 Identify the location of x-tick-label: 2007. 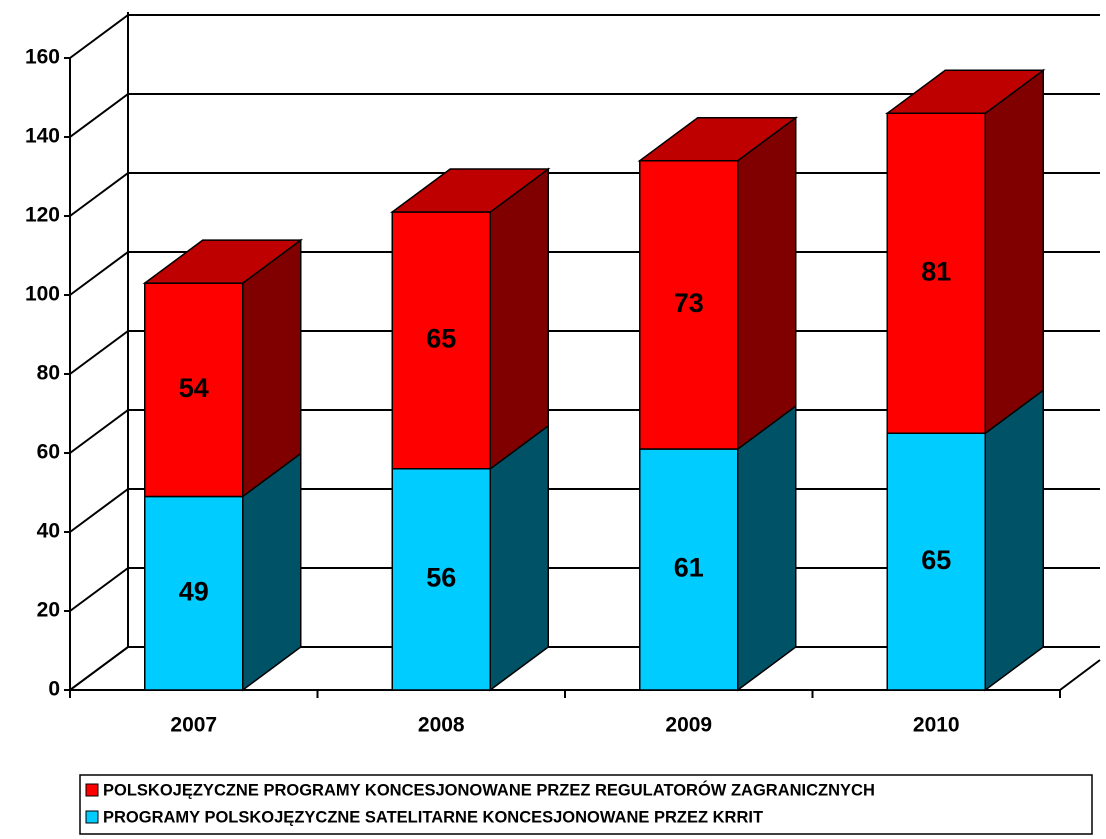
(193, 725).